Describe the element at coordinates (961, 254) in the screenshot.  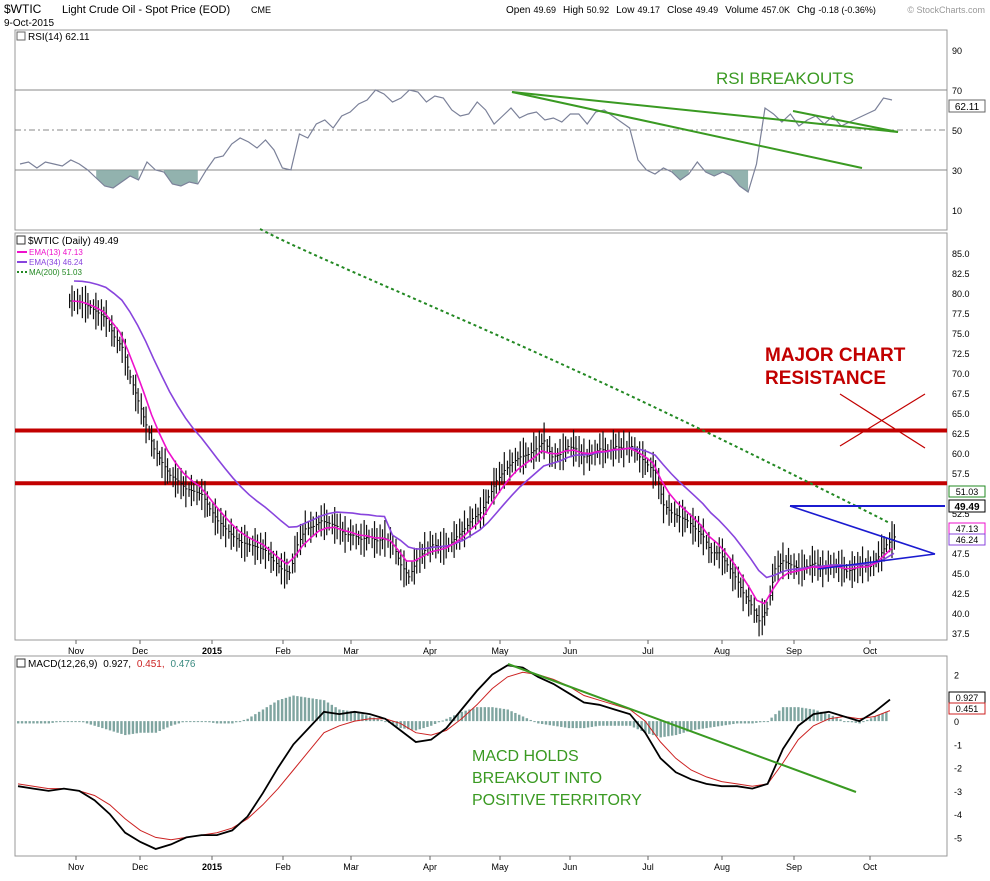
I see `price-tick-label: 85.0` at that location.